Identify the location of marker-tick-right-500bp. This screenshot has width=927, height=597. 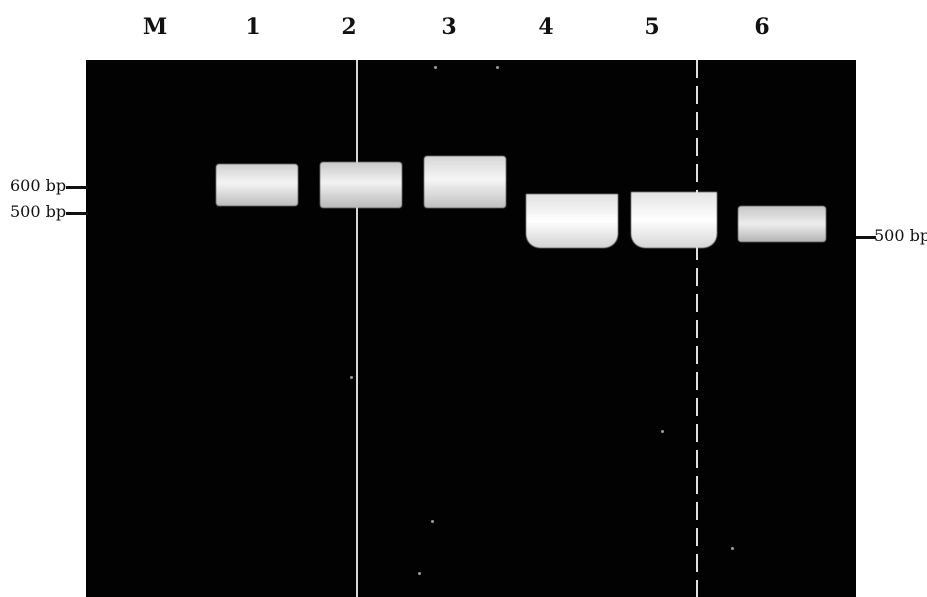
(866, 237).